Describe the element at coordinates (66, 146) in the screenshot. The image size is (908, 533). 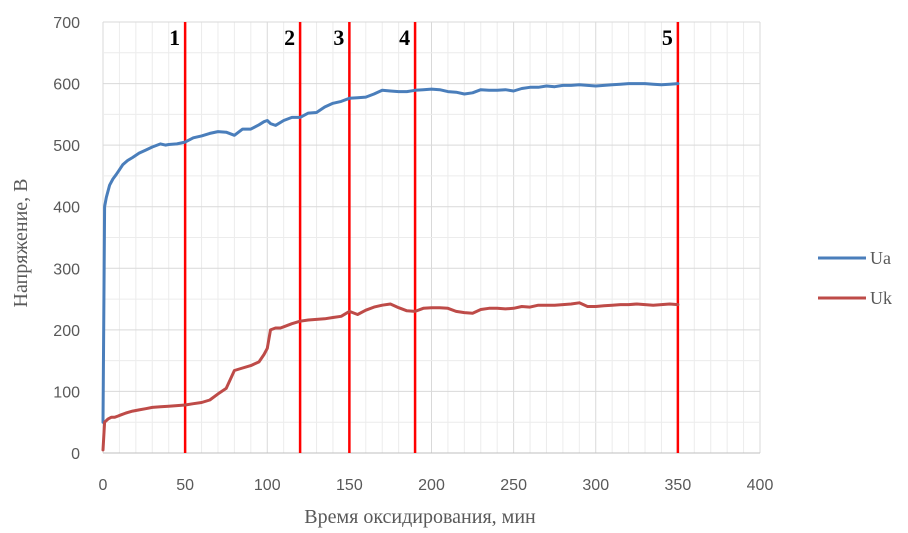
I see `y-tick-label: 500` at that location.